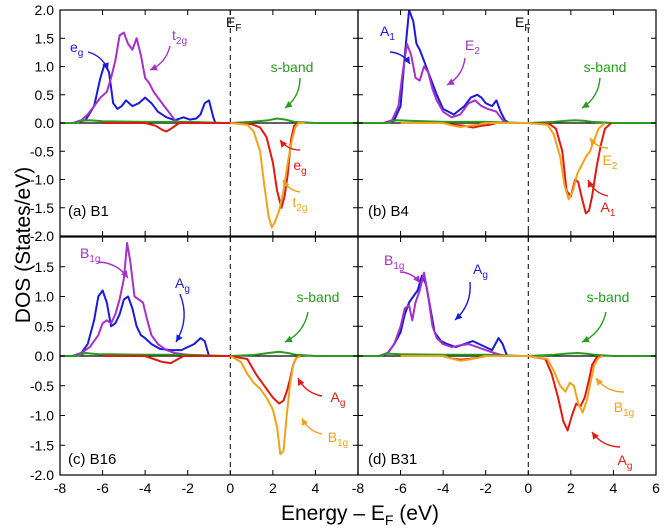 This screenshot has height=528, width=665. What do you see at coordinates (88, 211) in the screenshot?
I see `panel-label: (a) B1` at bounding box center [88, 211].